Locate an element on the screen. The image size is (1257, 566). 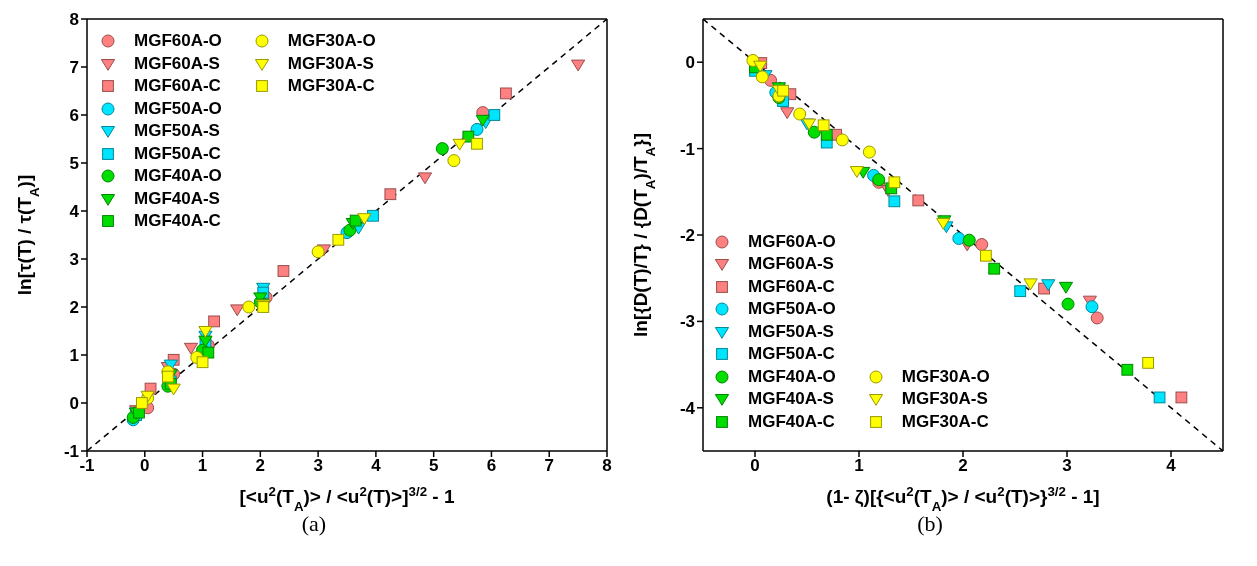
y-tick-label: 1 is located at coordinates (74, 356).